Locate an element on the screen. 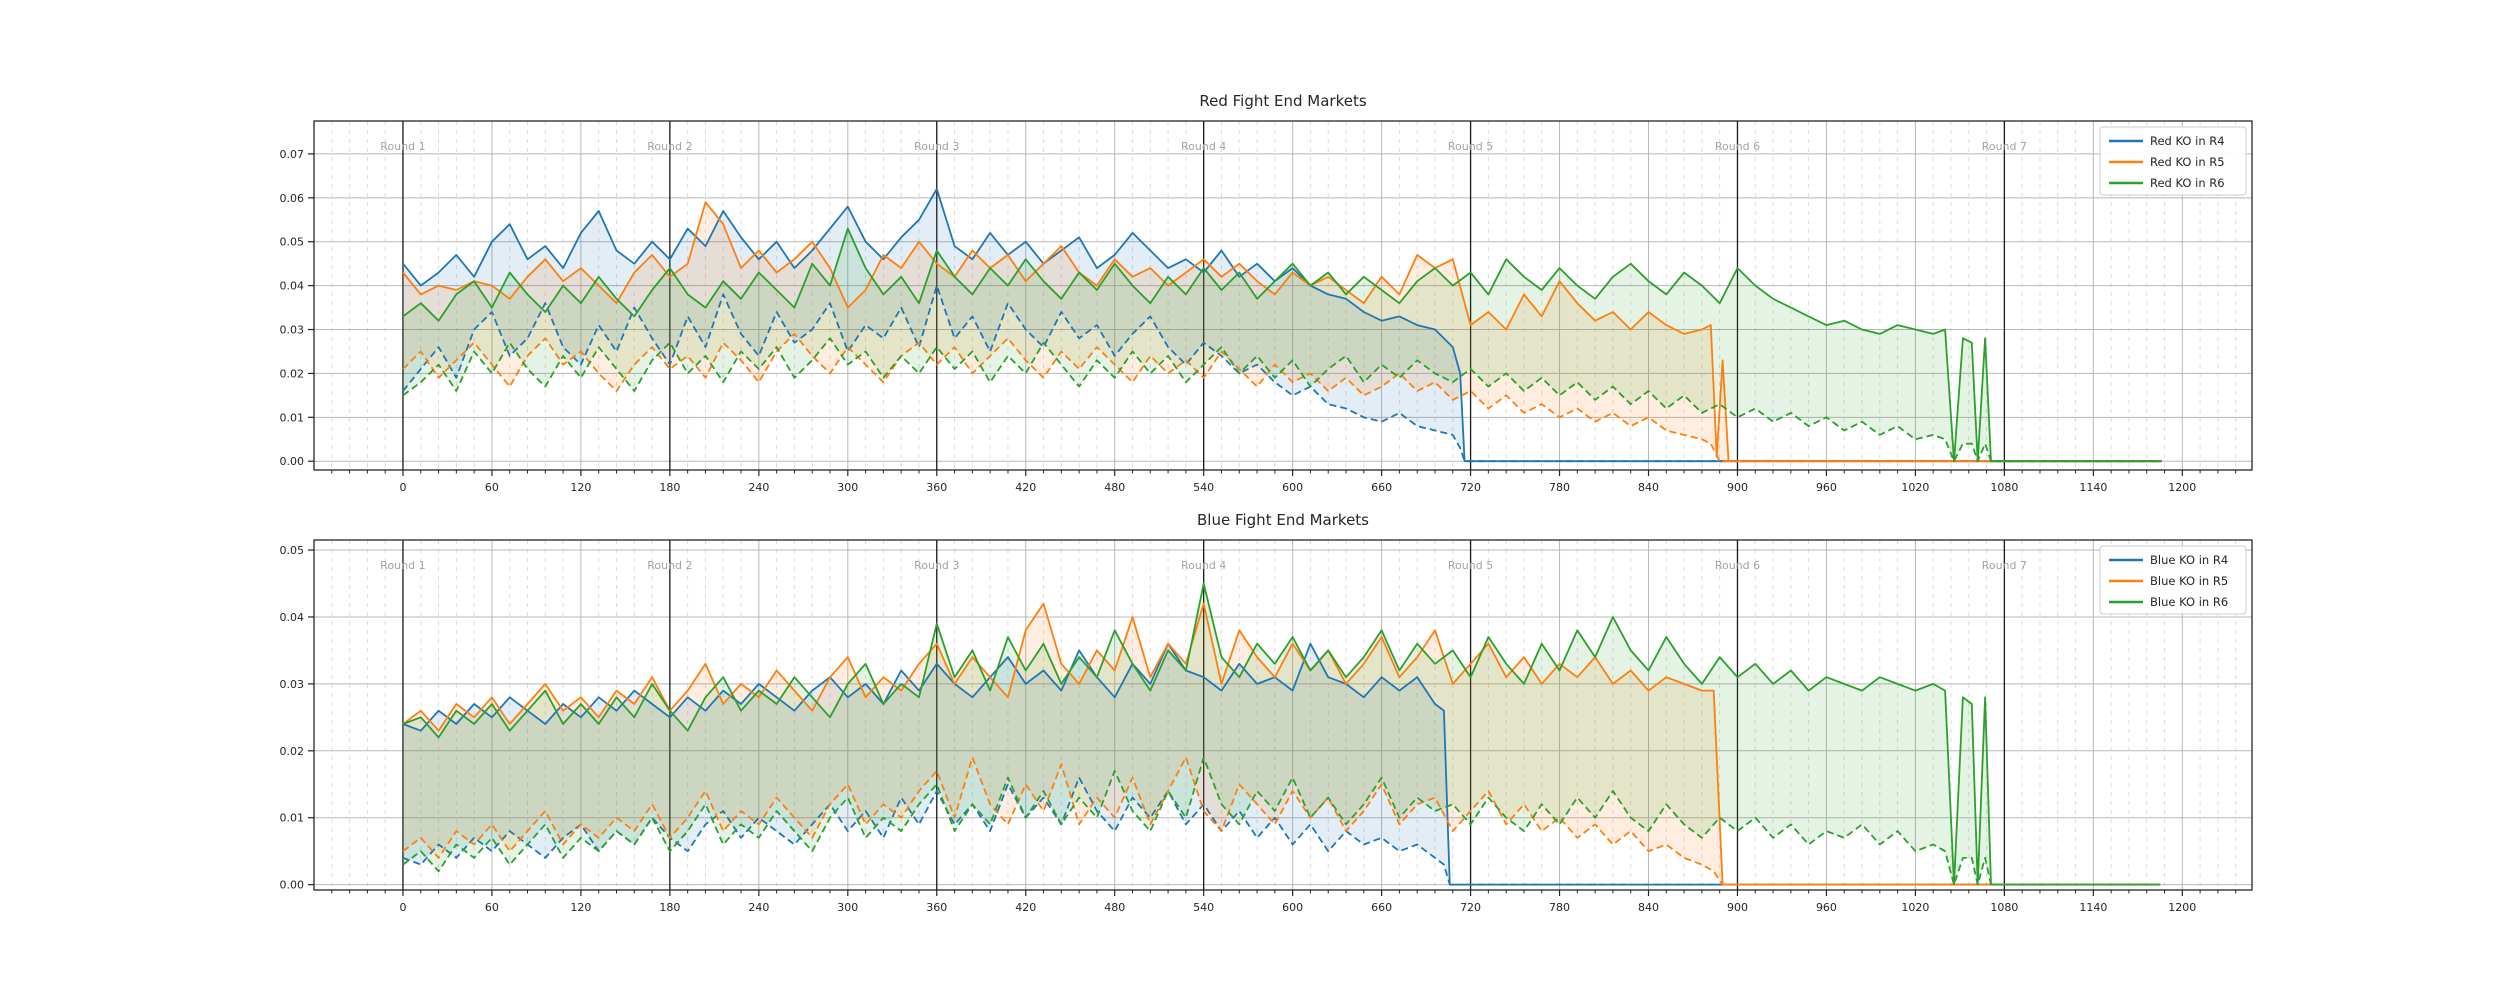  top-y-tick-label: 0.05 is located at coordinates (292, 242).